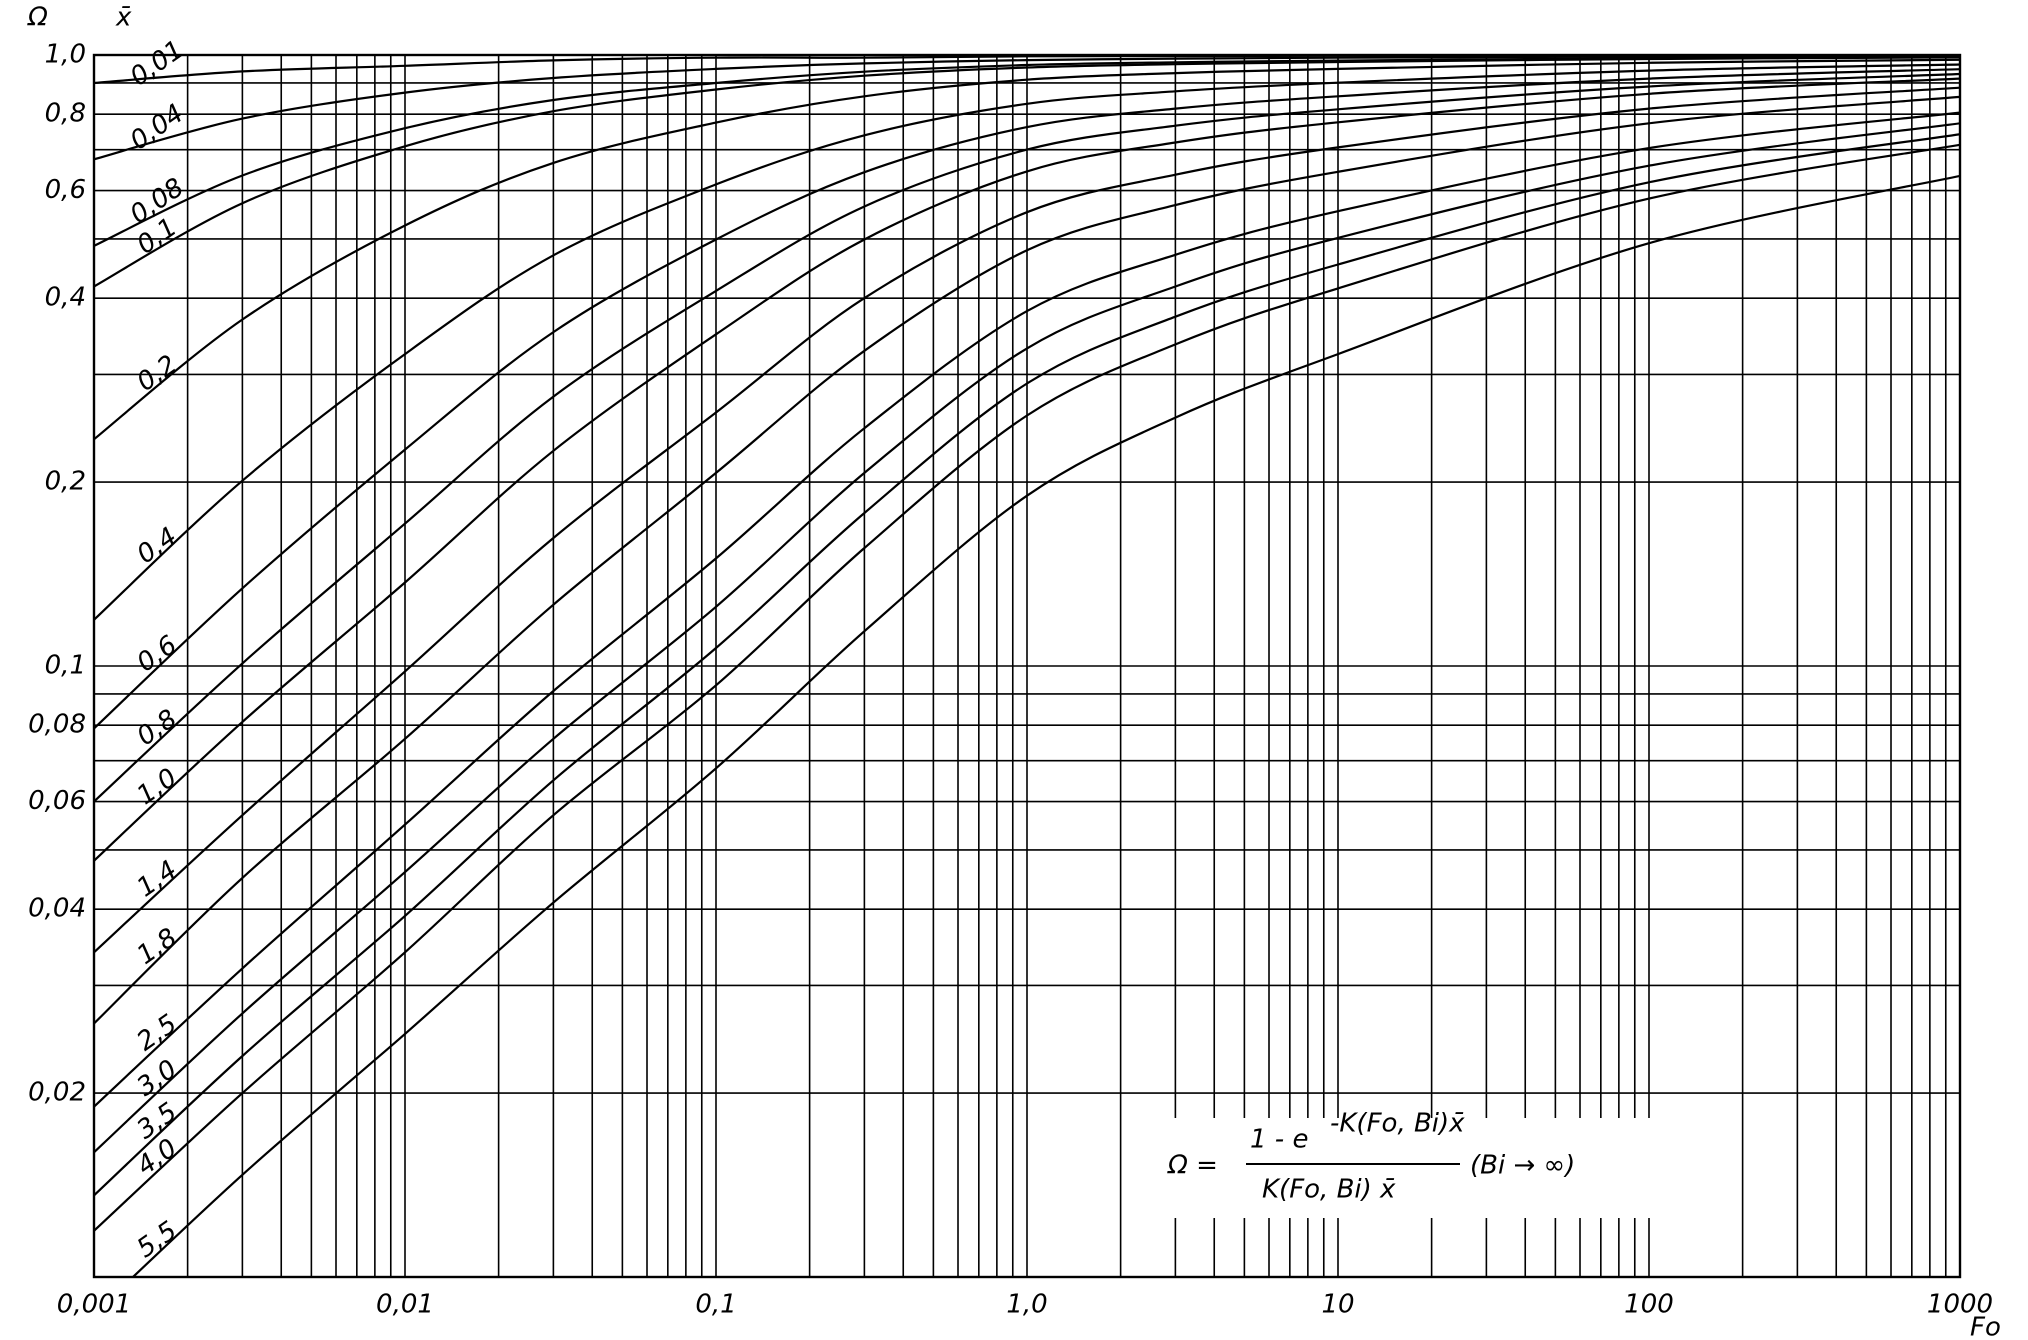  Describe the element at coordinates (57, 725) in the screenshot. I see `y-tick-label: 0,08` at that location.